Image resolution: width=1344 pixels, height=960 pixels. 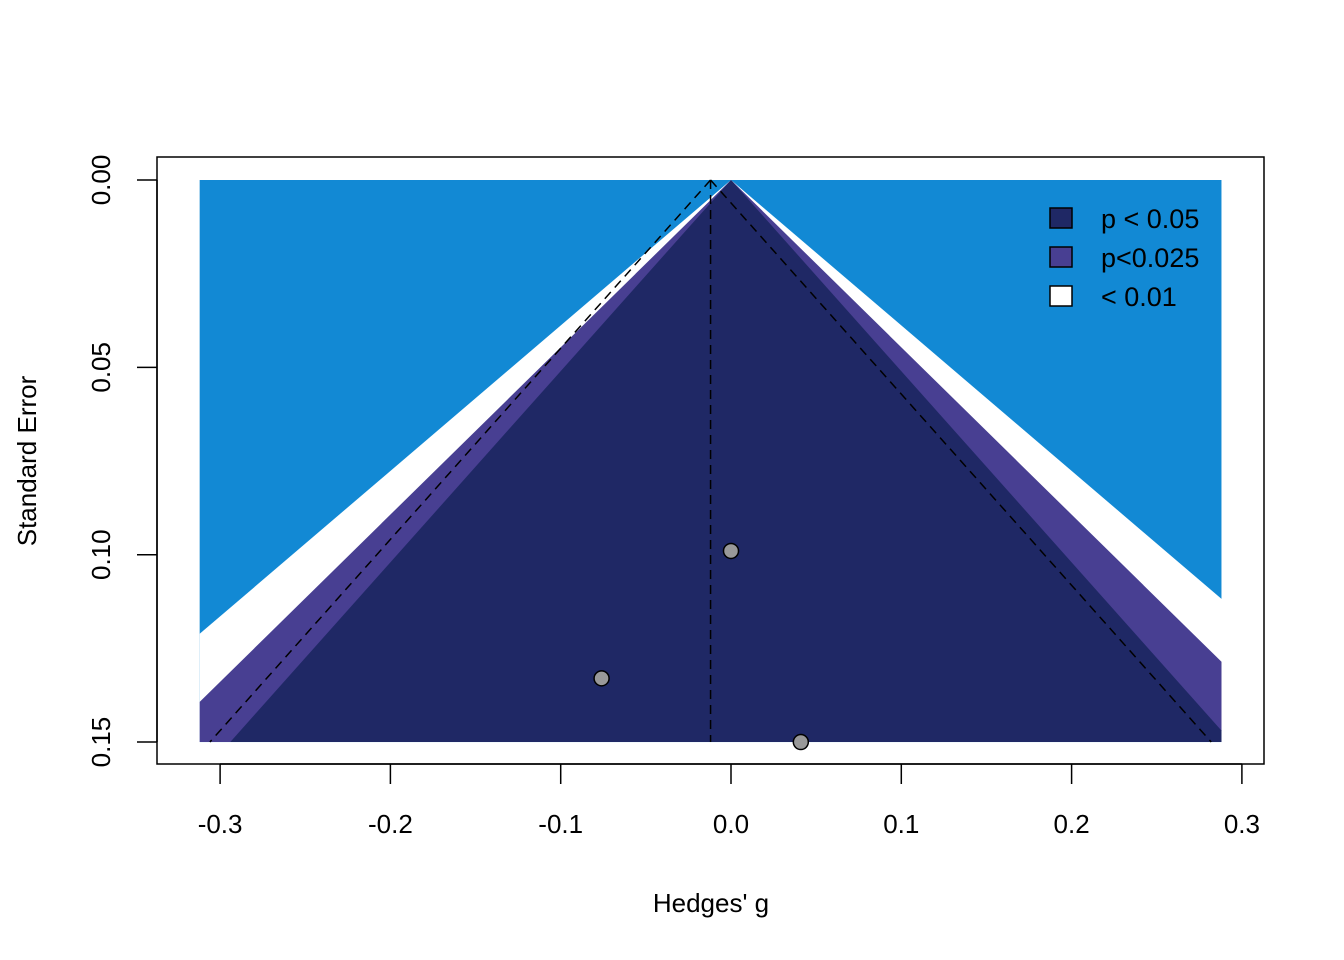 What do you see at coordinates (701, 646) in the screenshot?
I see `study-points` at bounding box center [701, 646].